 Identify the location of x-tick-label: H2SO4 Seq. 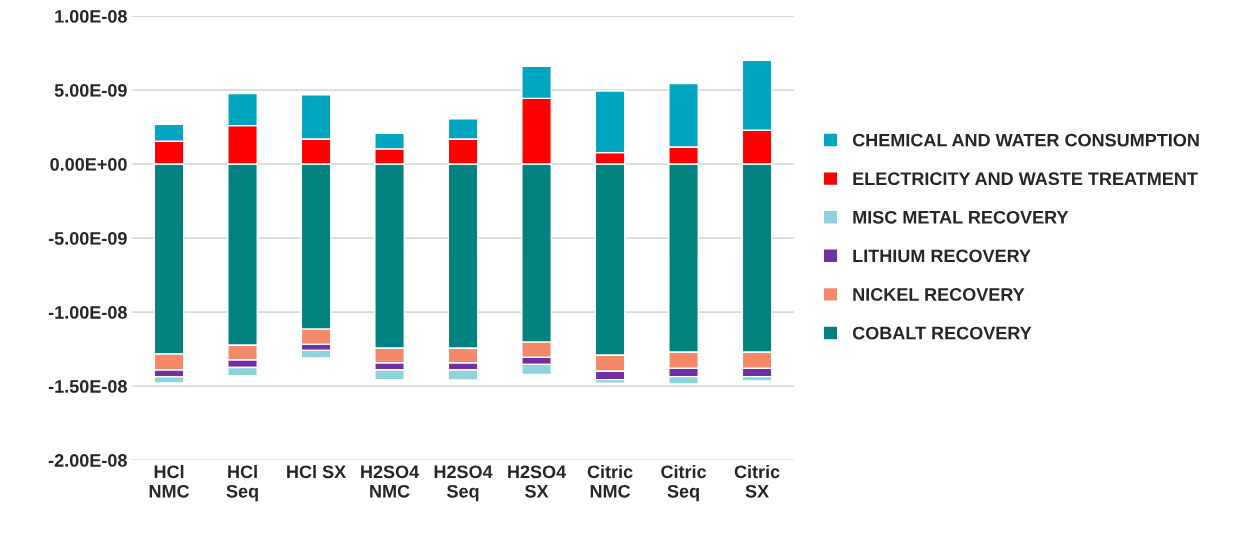
(463, 483).